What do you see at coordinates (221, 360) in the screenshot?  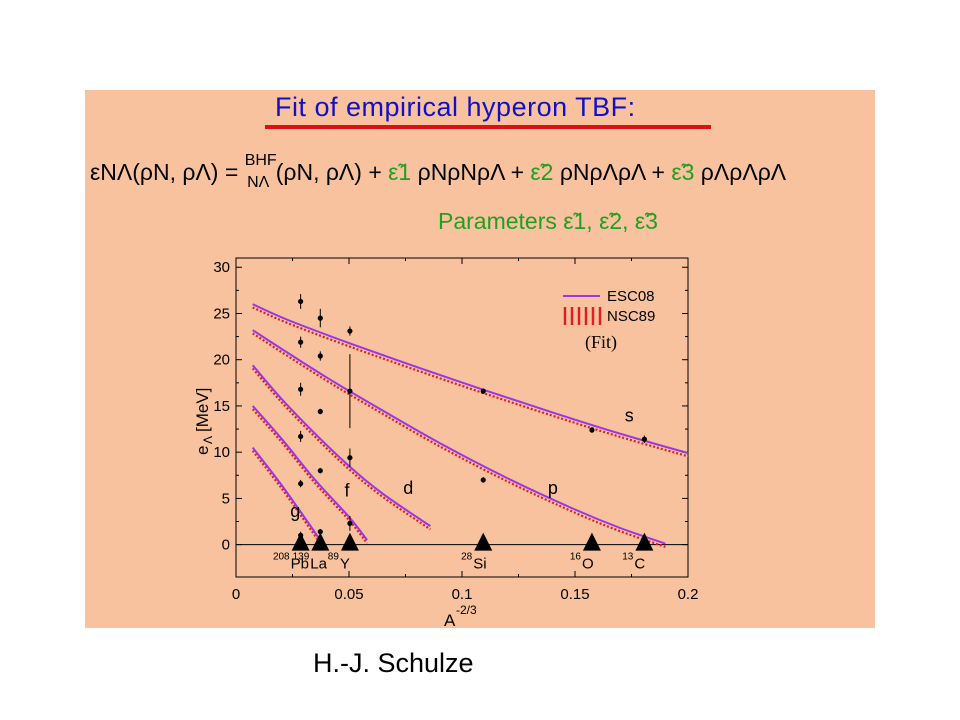 I see `y-tick-label: 20` at bounding box center [221, 360].